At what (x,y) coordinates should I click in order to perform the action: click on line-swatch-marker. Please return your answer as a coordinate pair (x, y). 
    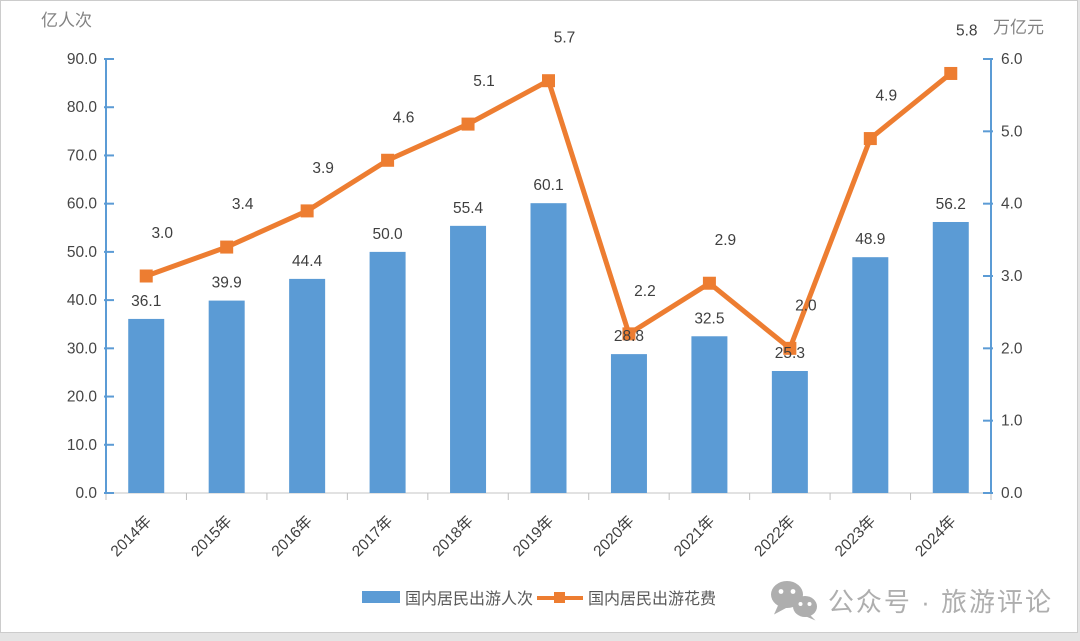
    Looking at the image, I should click on (559, 597).